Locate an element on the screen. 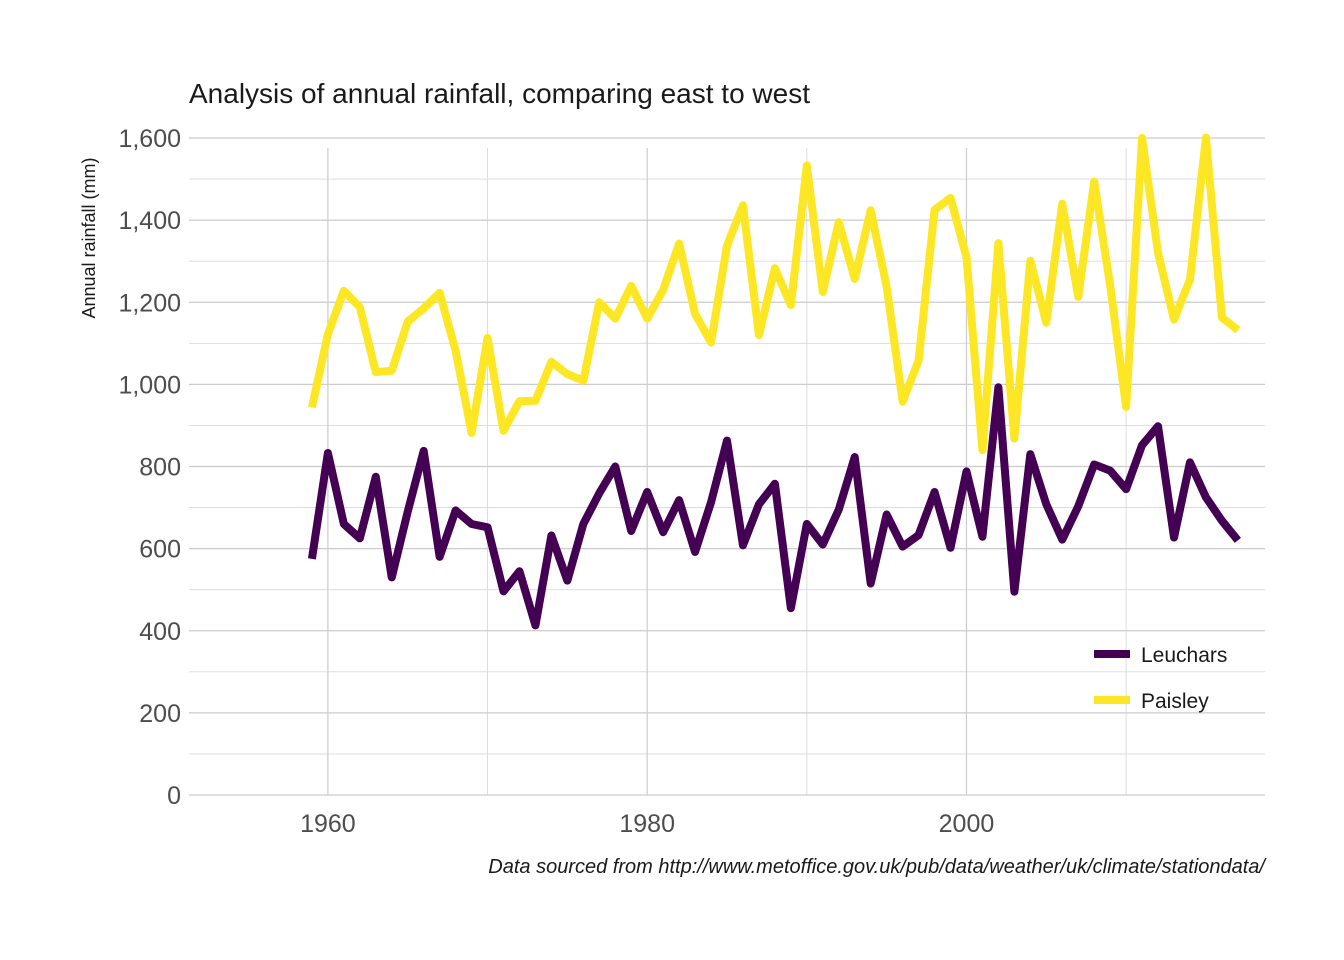 This screenshot has height=960, width=1344. y-tick-label: 800 is located at coordinates (160, 468).